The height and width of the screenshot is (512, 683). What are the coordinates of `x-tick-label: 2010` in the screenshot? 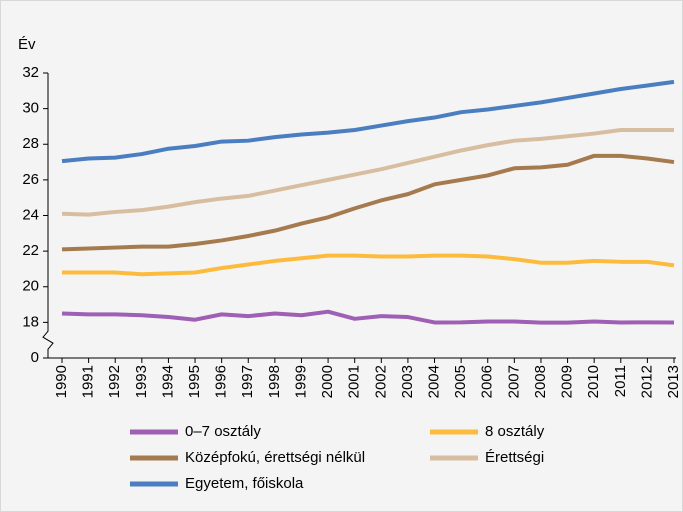 It's located at (593, 381).